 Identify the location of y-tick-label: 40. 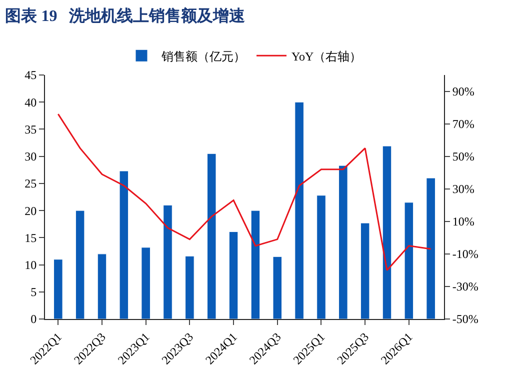
(30, 102).